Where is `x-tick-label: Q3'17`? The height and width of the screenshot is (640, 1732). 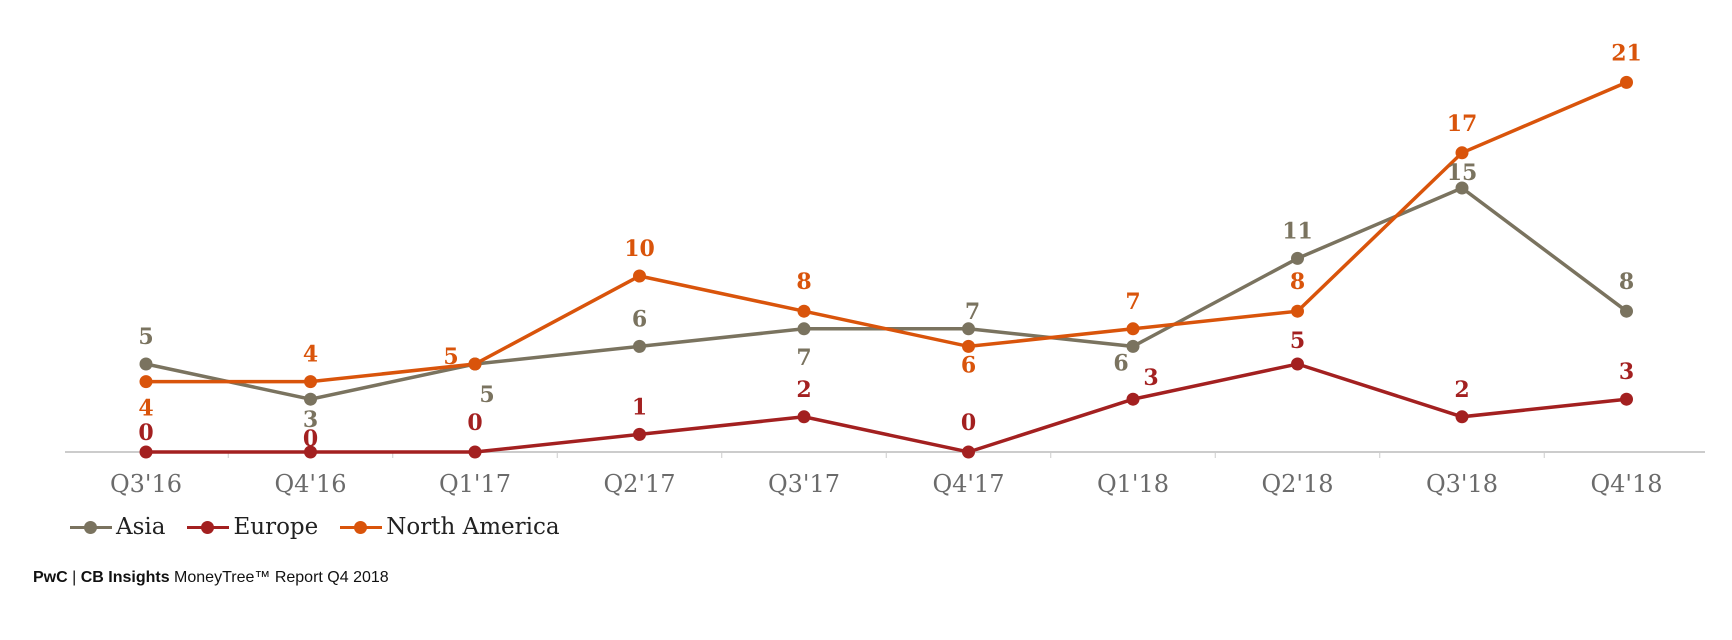
x-tick-label: Q3'17 is located at coordinates (804, 484).